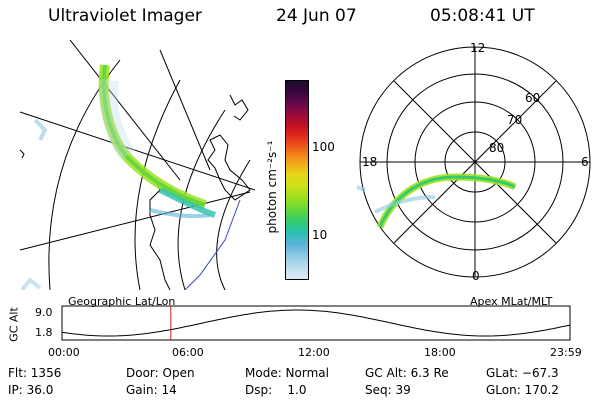 This screenshot has width=600, height=400. I want to click on lat-label-80: 80, so click(496, 148).